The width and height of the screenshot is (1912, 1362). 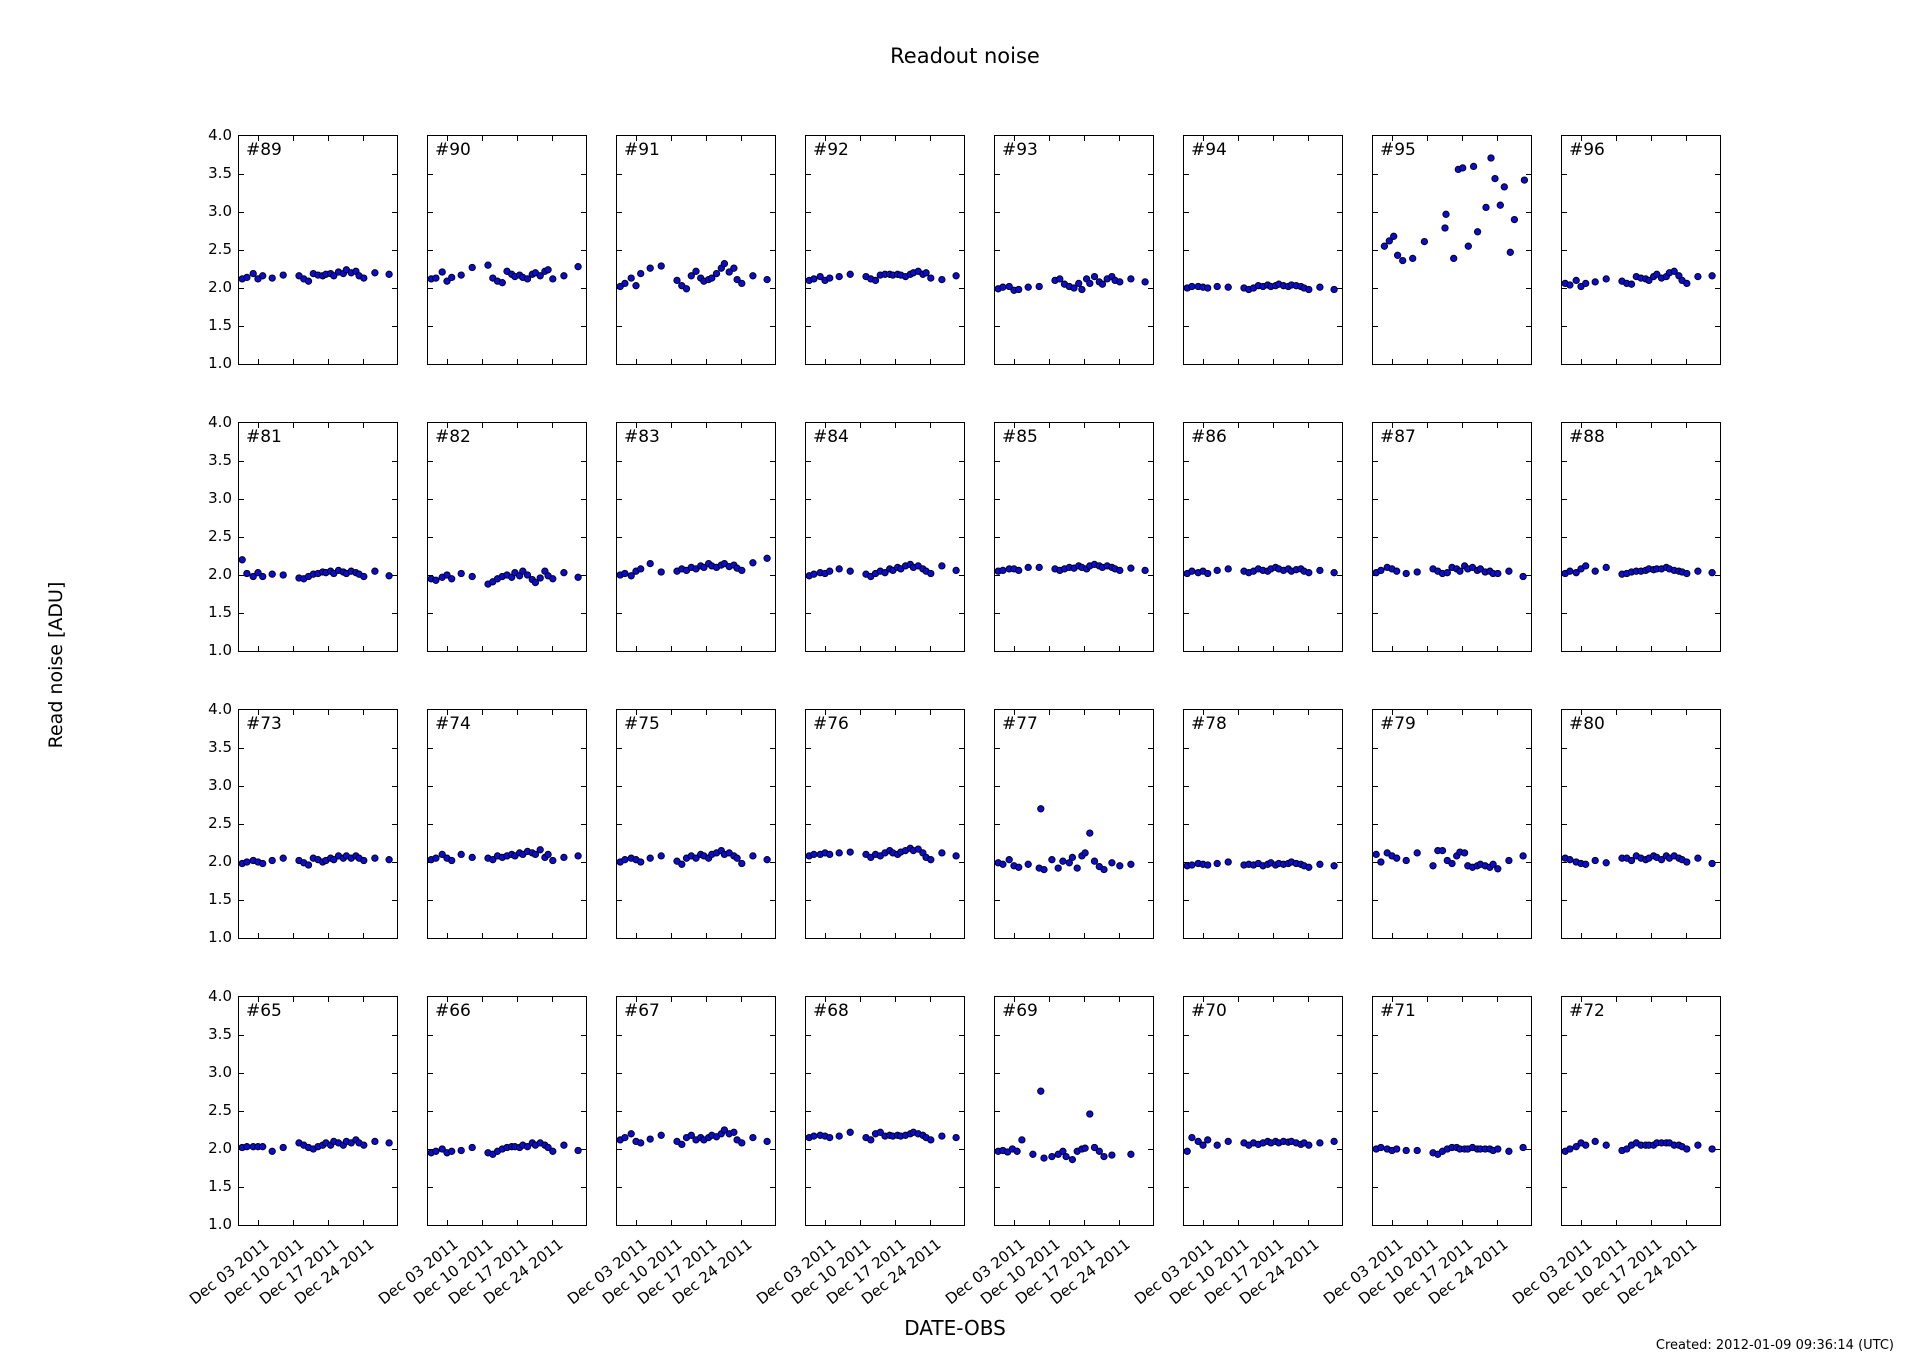 I want to click on y-tick-label: 1.5, so click(x=220, y=325).